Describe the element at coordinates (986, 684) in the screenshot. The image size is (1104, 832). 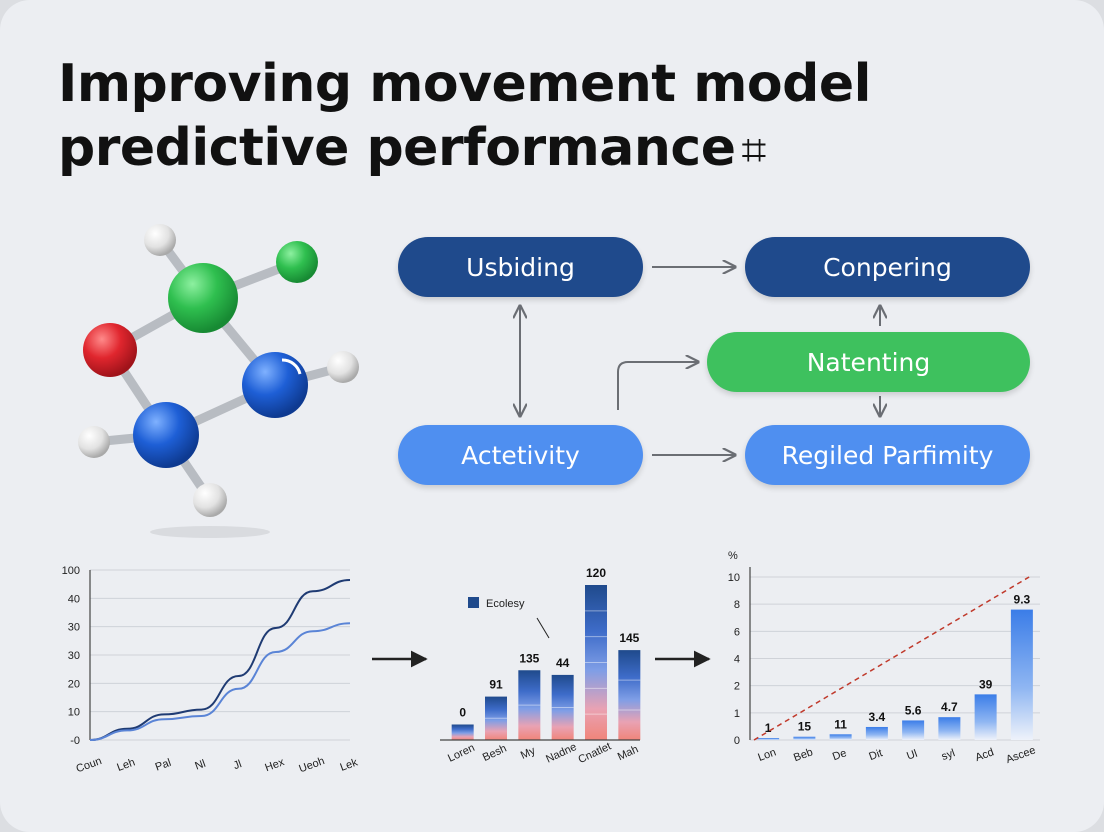
I see `bar-value-label: 39` at that location.